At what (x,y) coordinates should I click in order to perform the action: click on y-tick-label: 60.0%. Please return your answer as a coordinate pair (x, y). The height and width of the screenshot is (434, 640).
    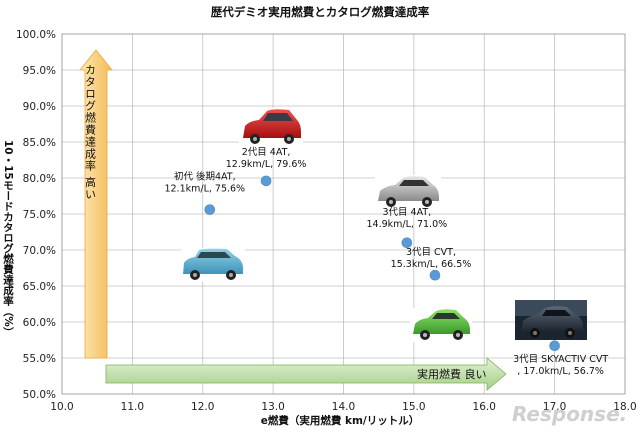
    Looking at the image, I should click on (39, 323).